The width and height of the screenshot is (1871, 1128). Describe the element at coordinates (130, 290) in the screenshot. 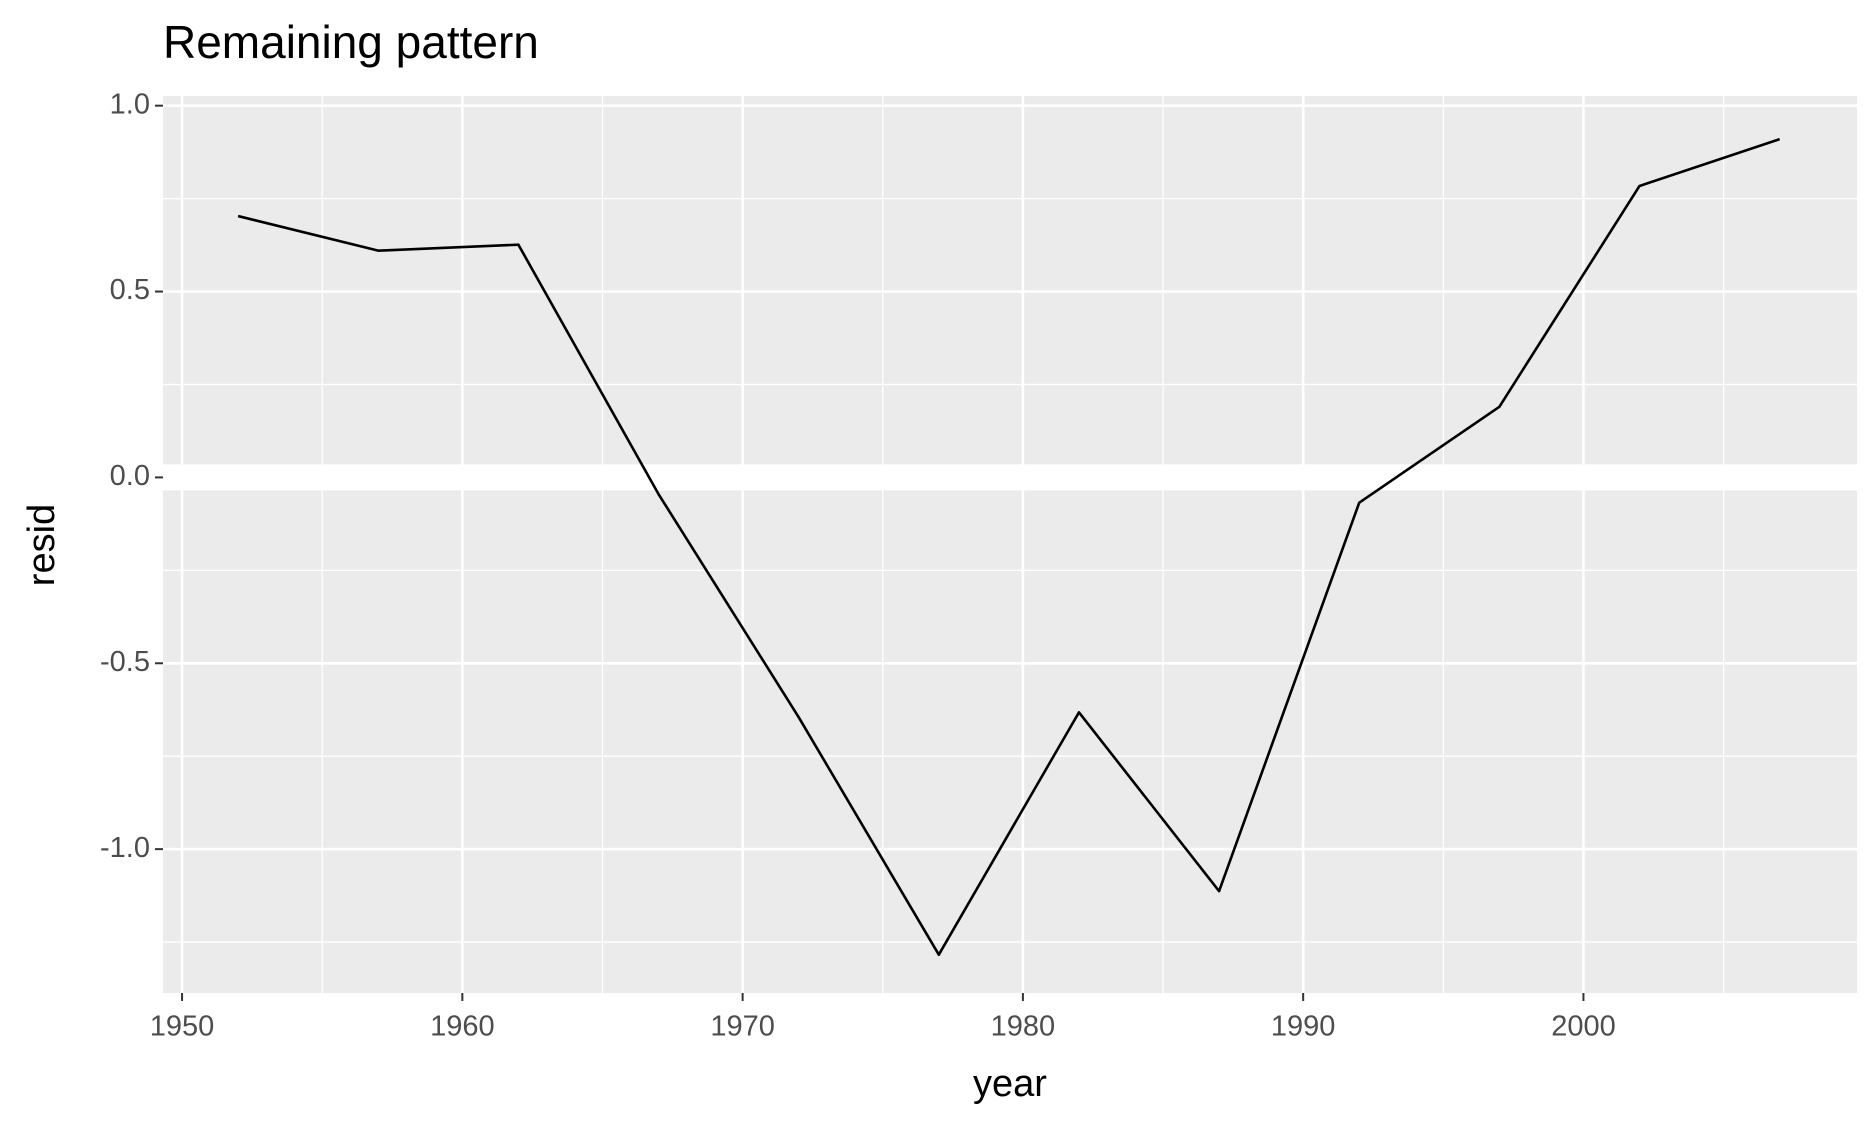

I see `y-tick-label: 0.5` at that location.